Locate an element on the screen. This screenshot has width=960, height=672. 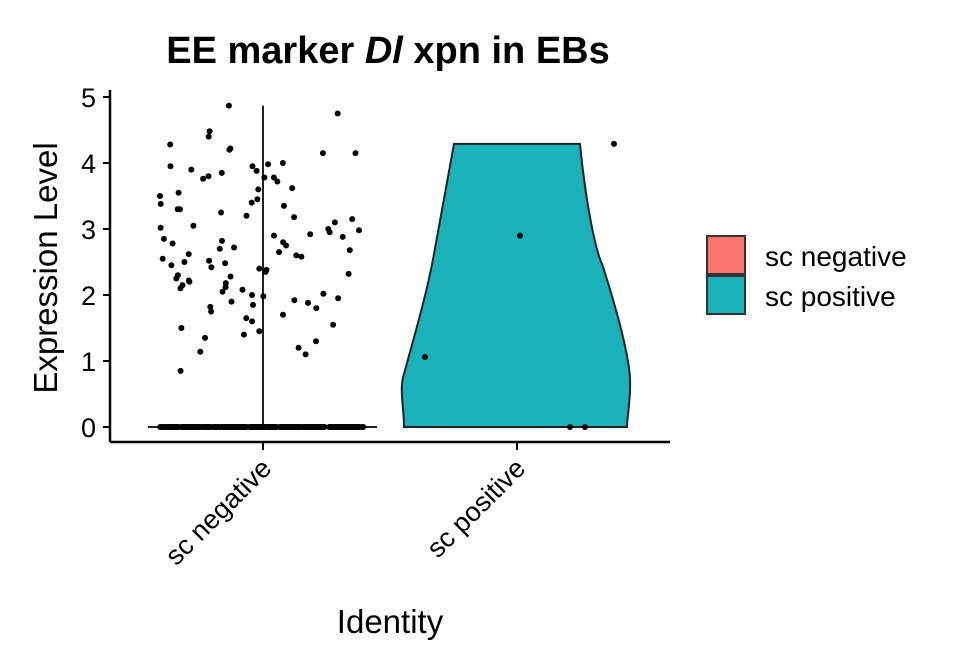
y-tick-label: 2 is located at coordinates (88, 296).